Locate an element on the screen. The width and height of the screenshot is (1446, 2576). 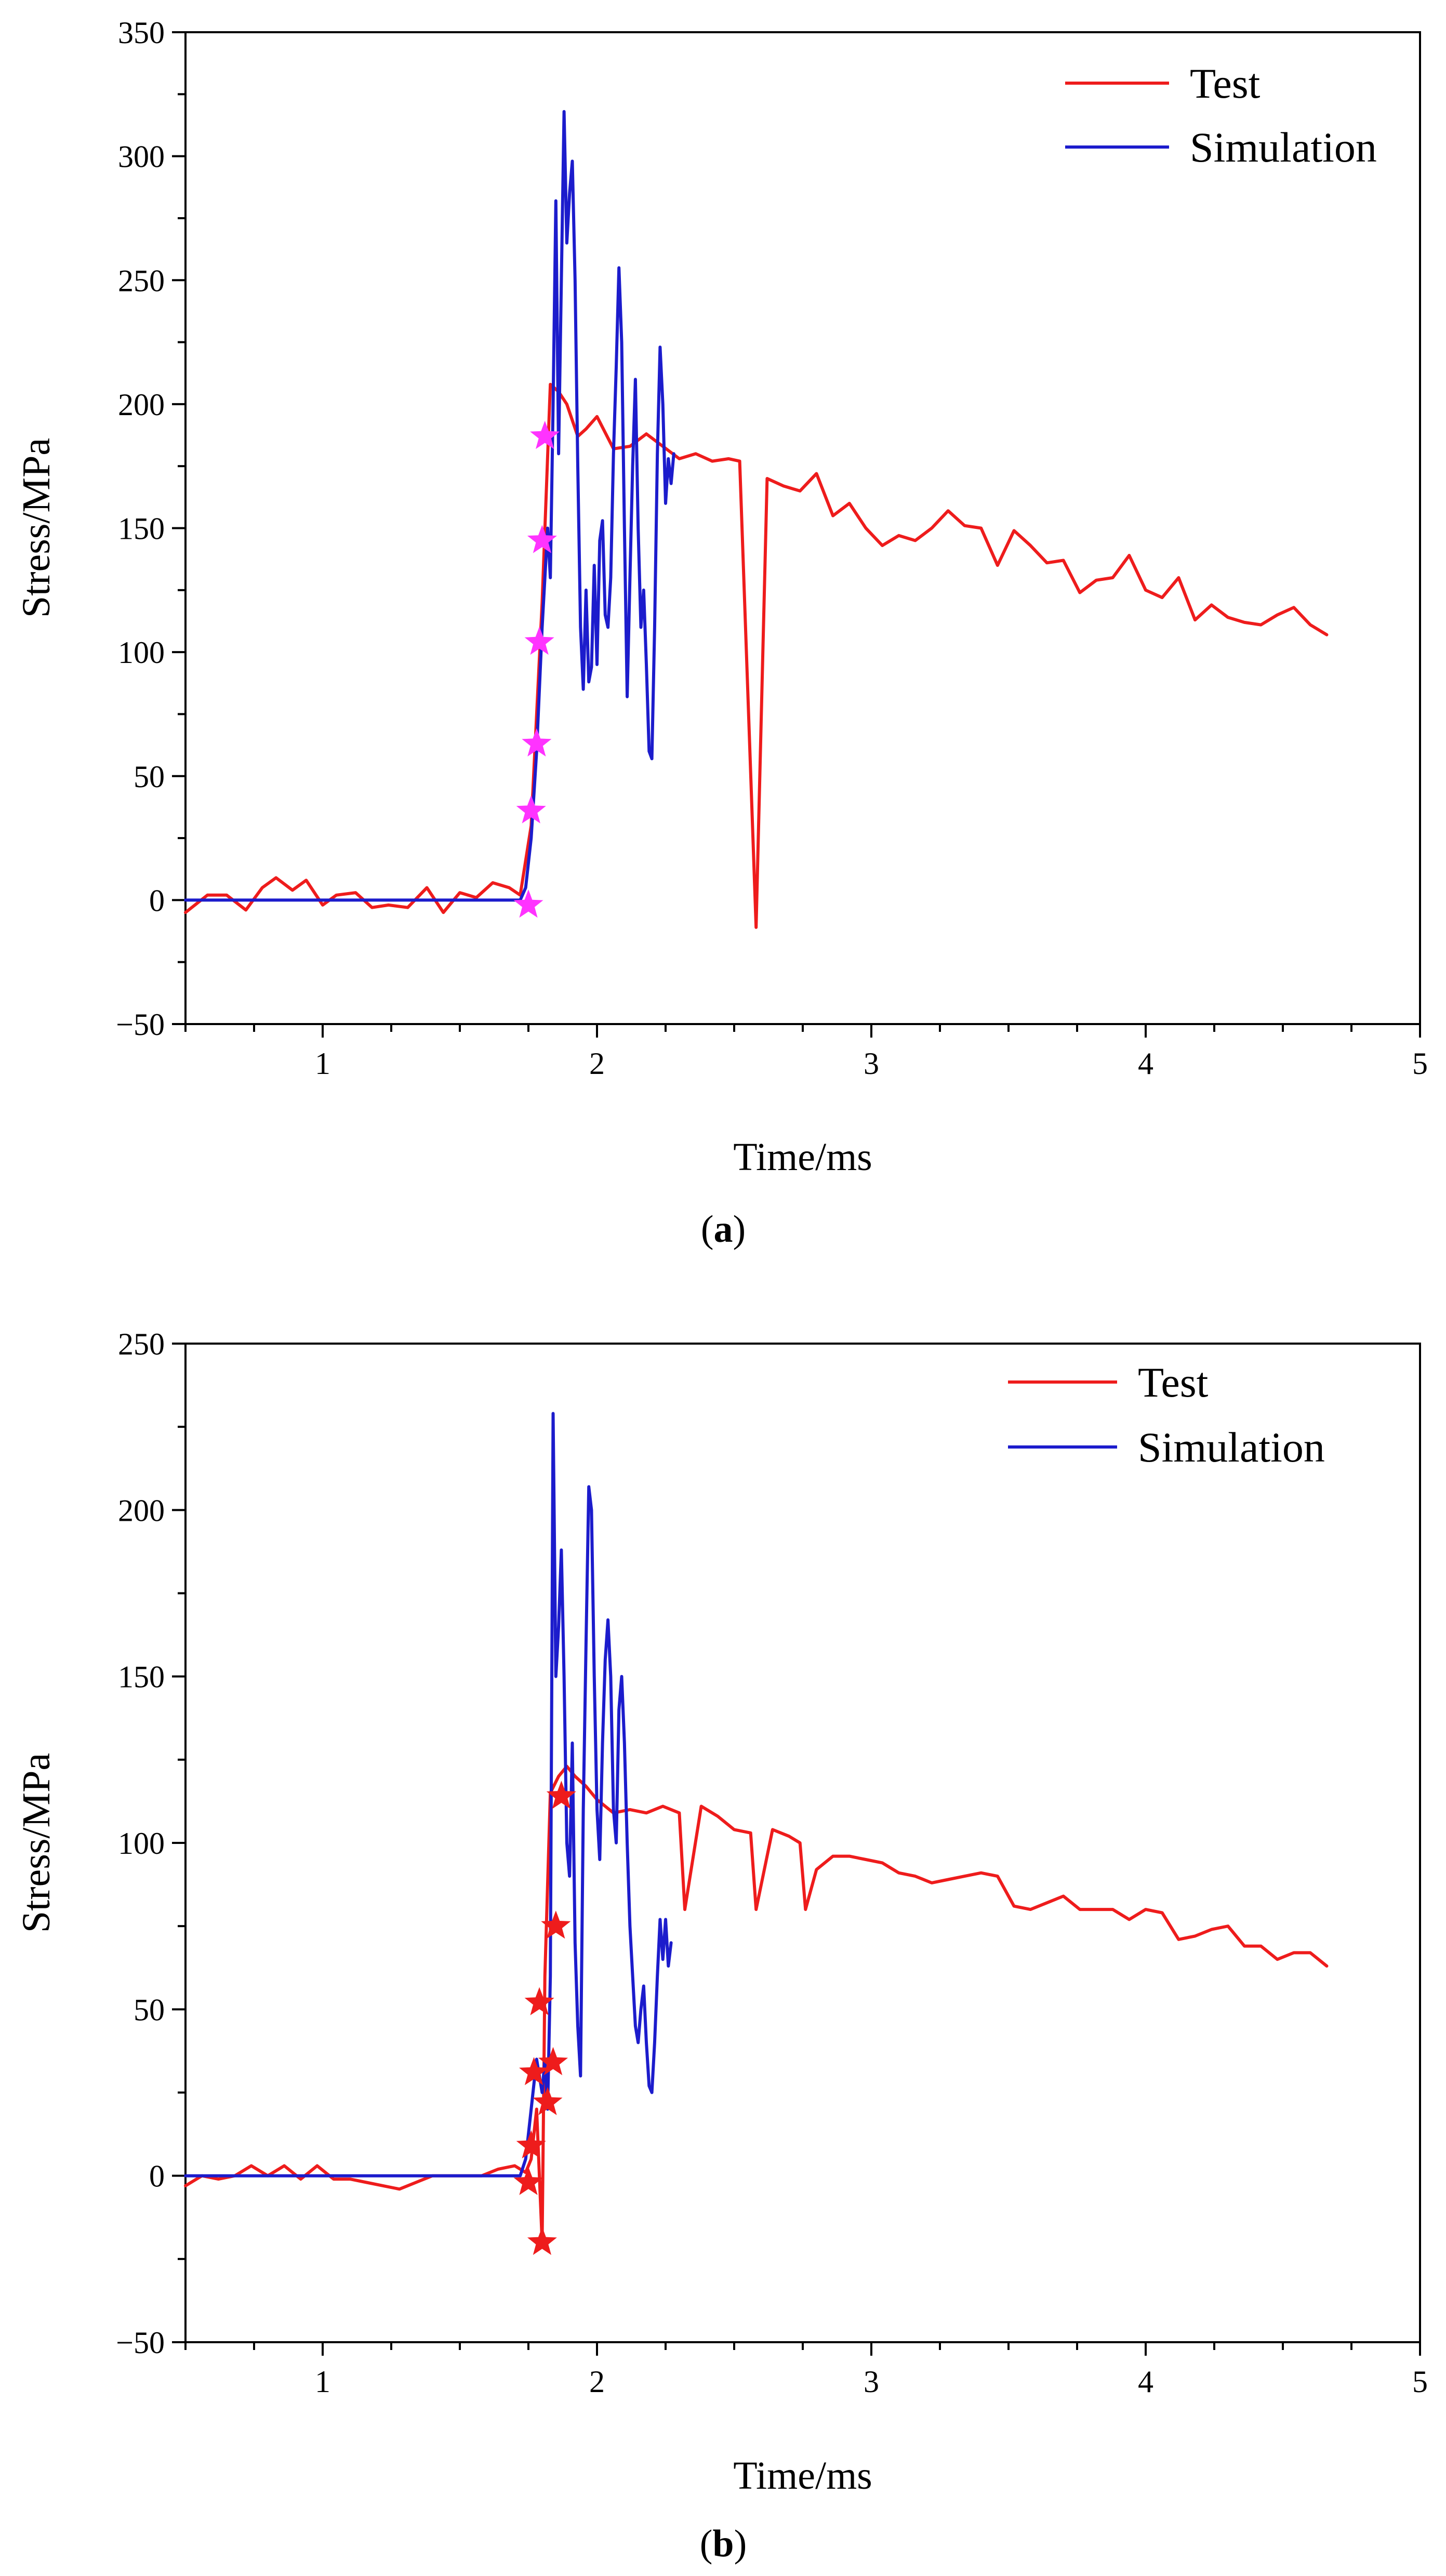
x-axis-label-a: Time/ms is located at coordinates (802, 1157).